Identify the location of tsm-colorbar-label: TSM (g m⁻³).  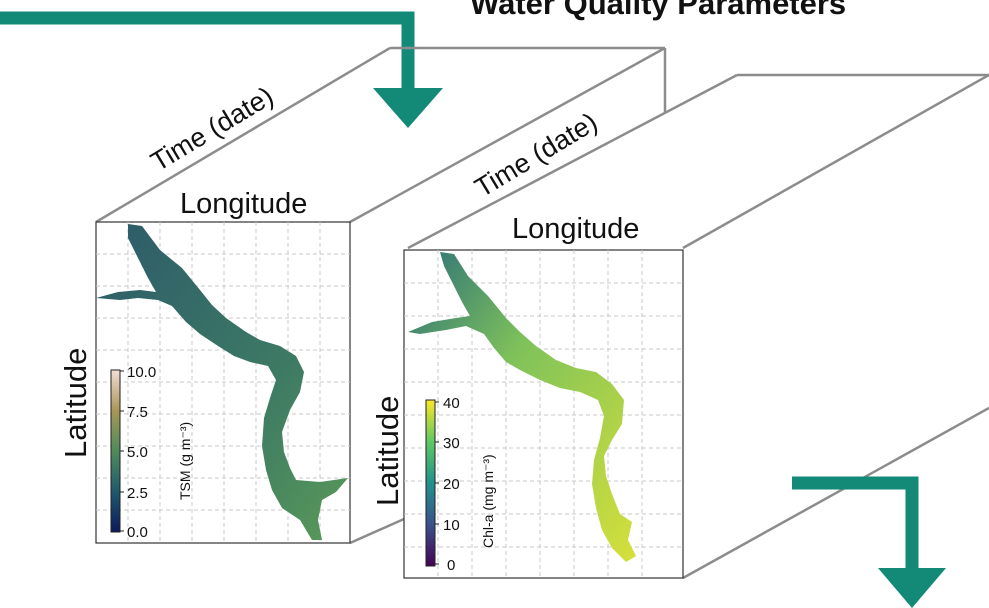
(185, 461).